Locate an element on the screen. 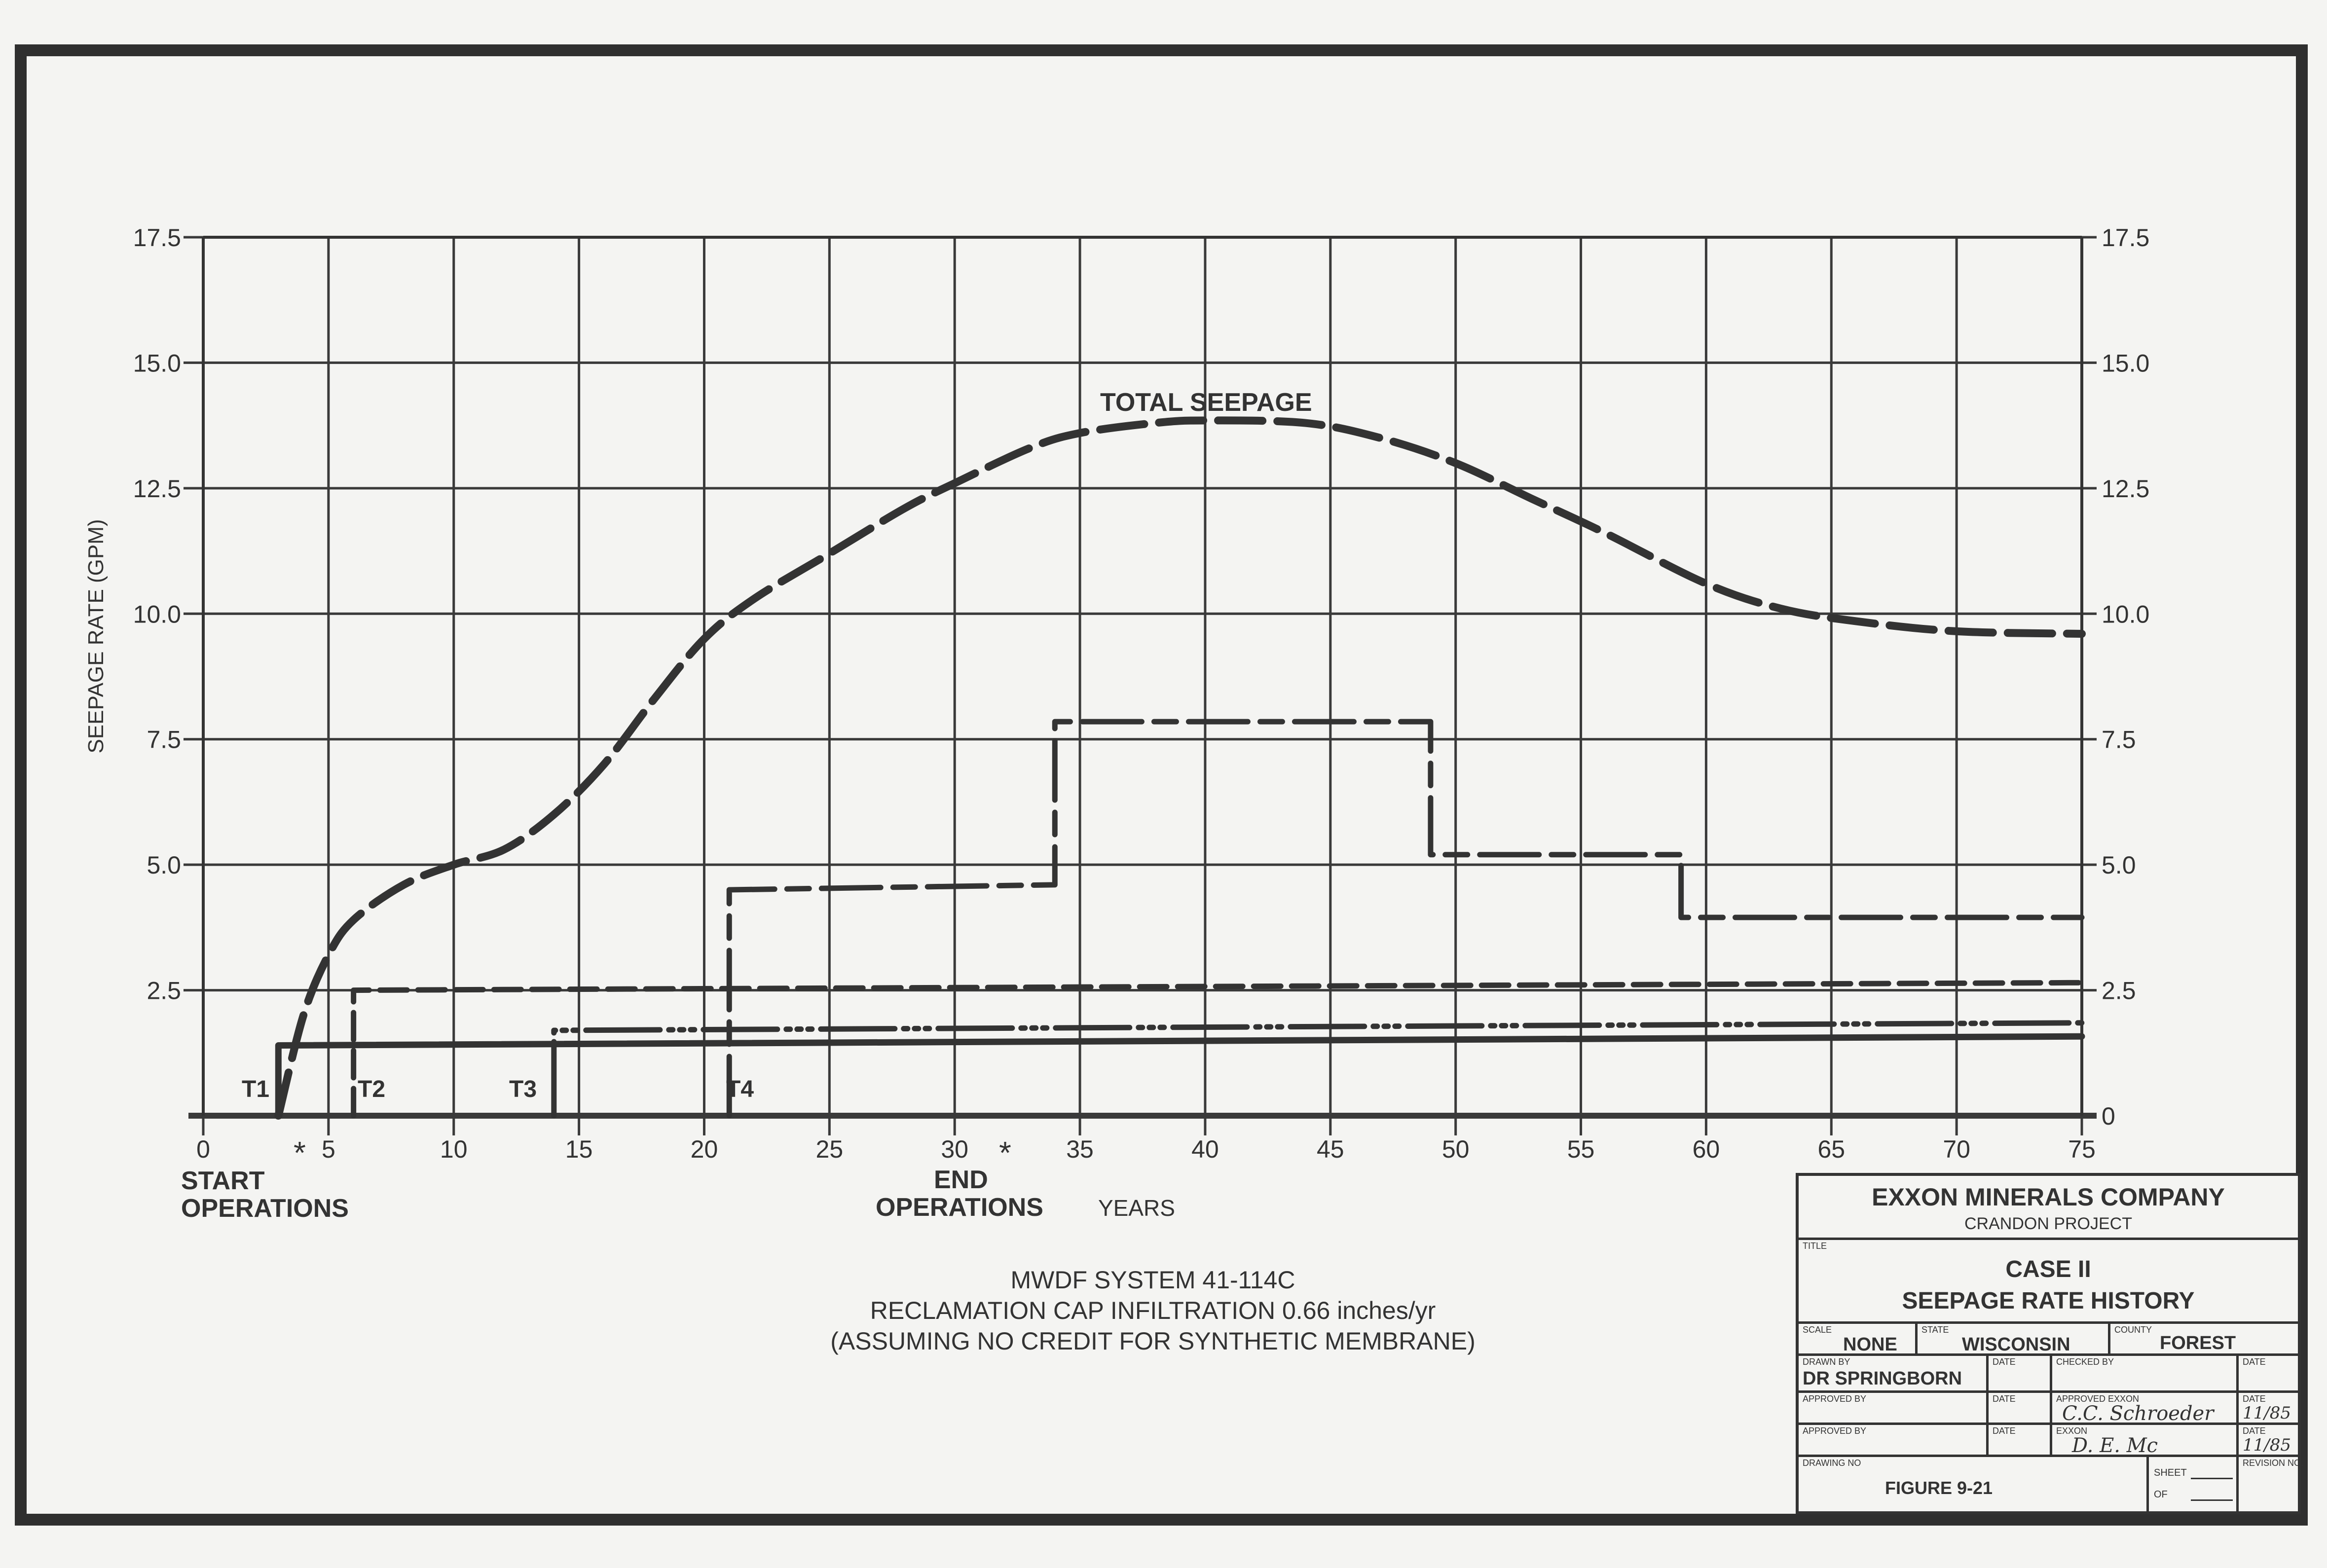  drawing-no-cell: DRAWING NO FIGURE 9-21 is located at coordinates (1974, 1484).